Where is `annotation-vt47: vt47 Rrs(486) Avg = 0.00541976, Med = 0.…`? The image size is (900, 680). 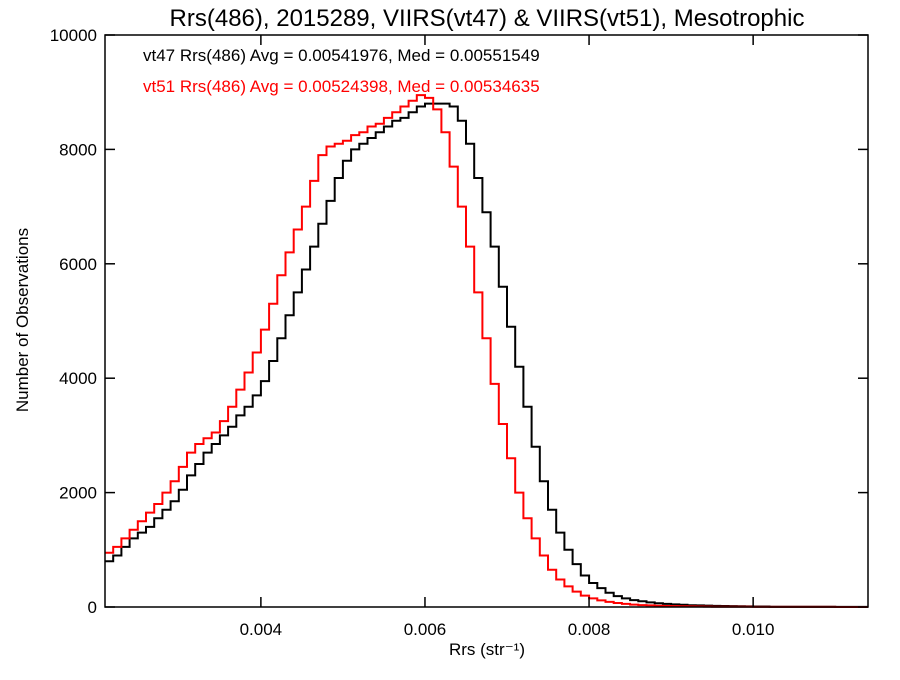
annotation-vt47: vt47 Rrs(486) Avg = 0.00541976, Med = 0.… is located at coordinates (341, 55).